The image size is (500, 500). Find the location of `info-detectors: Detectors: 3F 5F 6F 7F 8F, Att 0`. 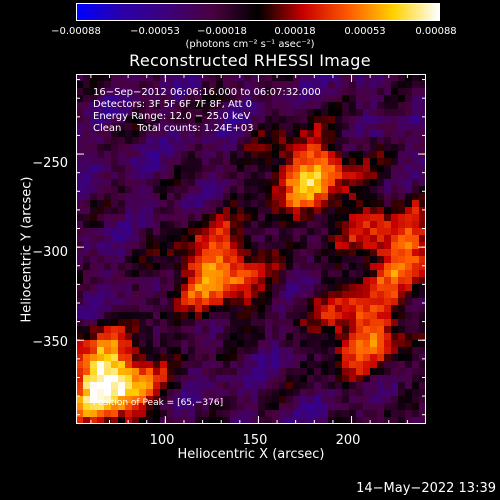

info-detectors: Detectors: 3F 5F 6F 7F 8F, Att 0 is located at coordinates (173, 104).